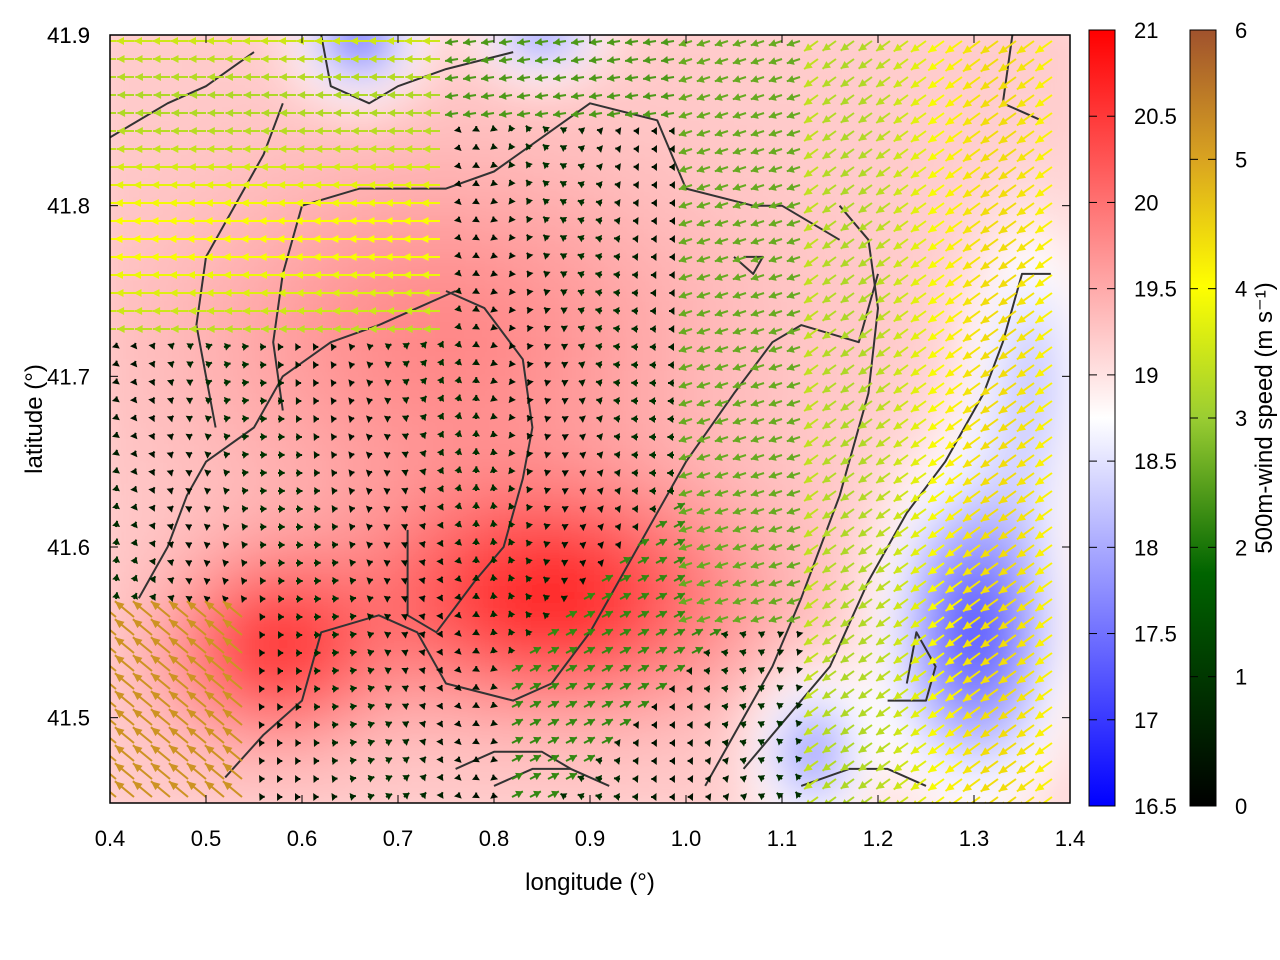 This screenshot has width=1280, height=960. What do you see at coordinates (113, 722) in the screenshot?
I see `wind-vector` at bounding box center [113, 722].